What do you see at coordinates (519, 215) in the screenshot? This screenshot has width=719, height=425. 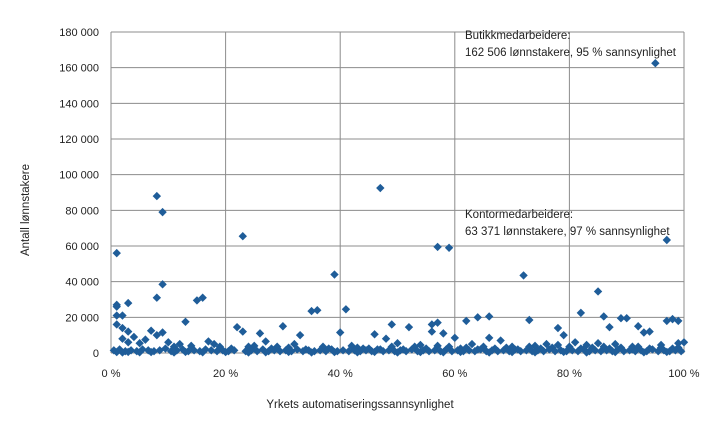 I see `annotation-kontor-title: Kontormedarbeidere:` at bounding box center [519, 215].